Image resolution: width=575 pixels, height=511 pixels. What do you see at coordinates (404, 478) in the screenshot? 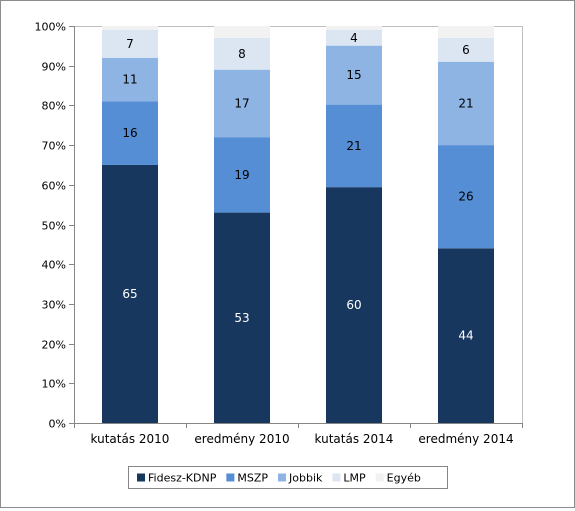
I see `legend-item-label: Egyéb` at bounding box center [404, 478].